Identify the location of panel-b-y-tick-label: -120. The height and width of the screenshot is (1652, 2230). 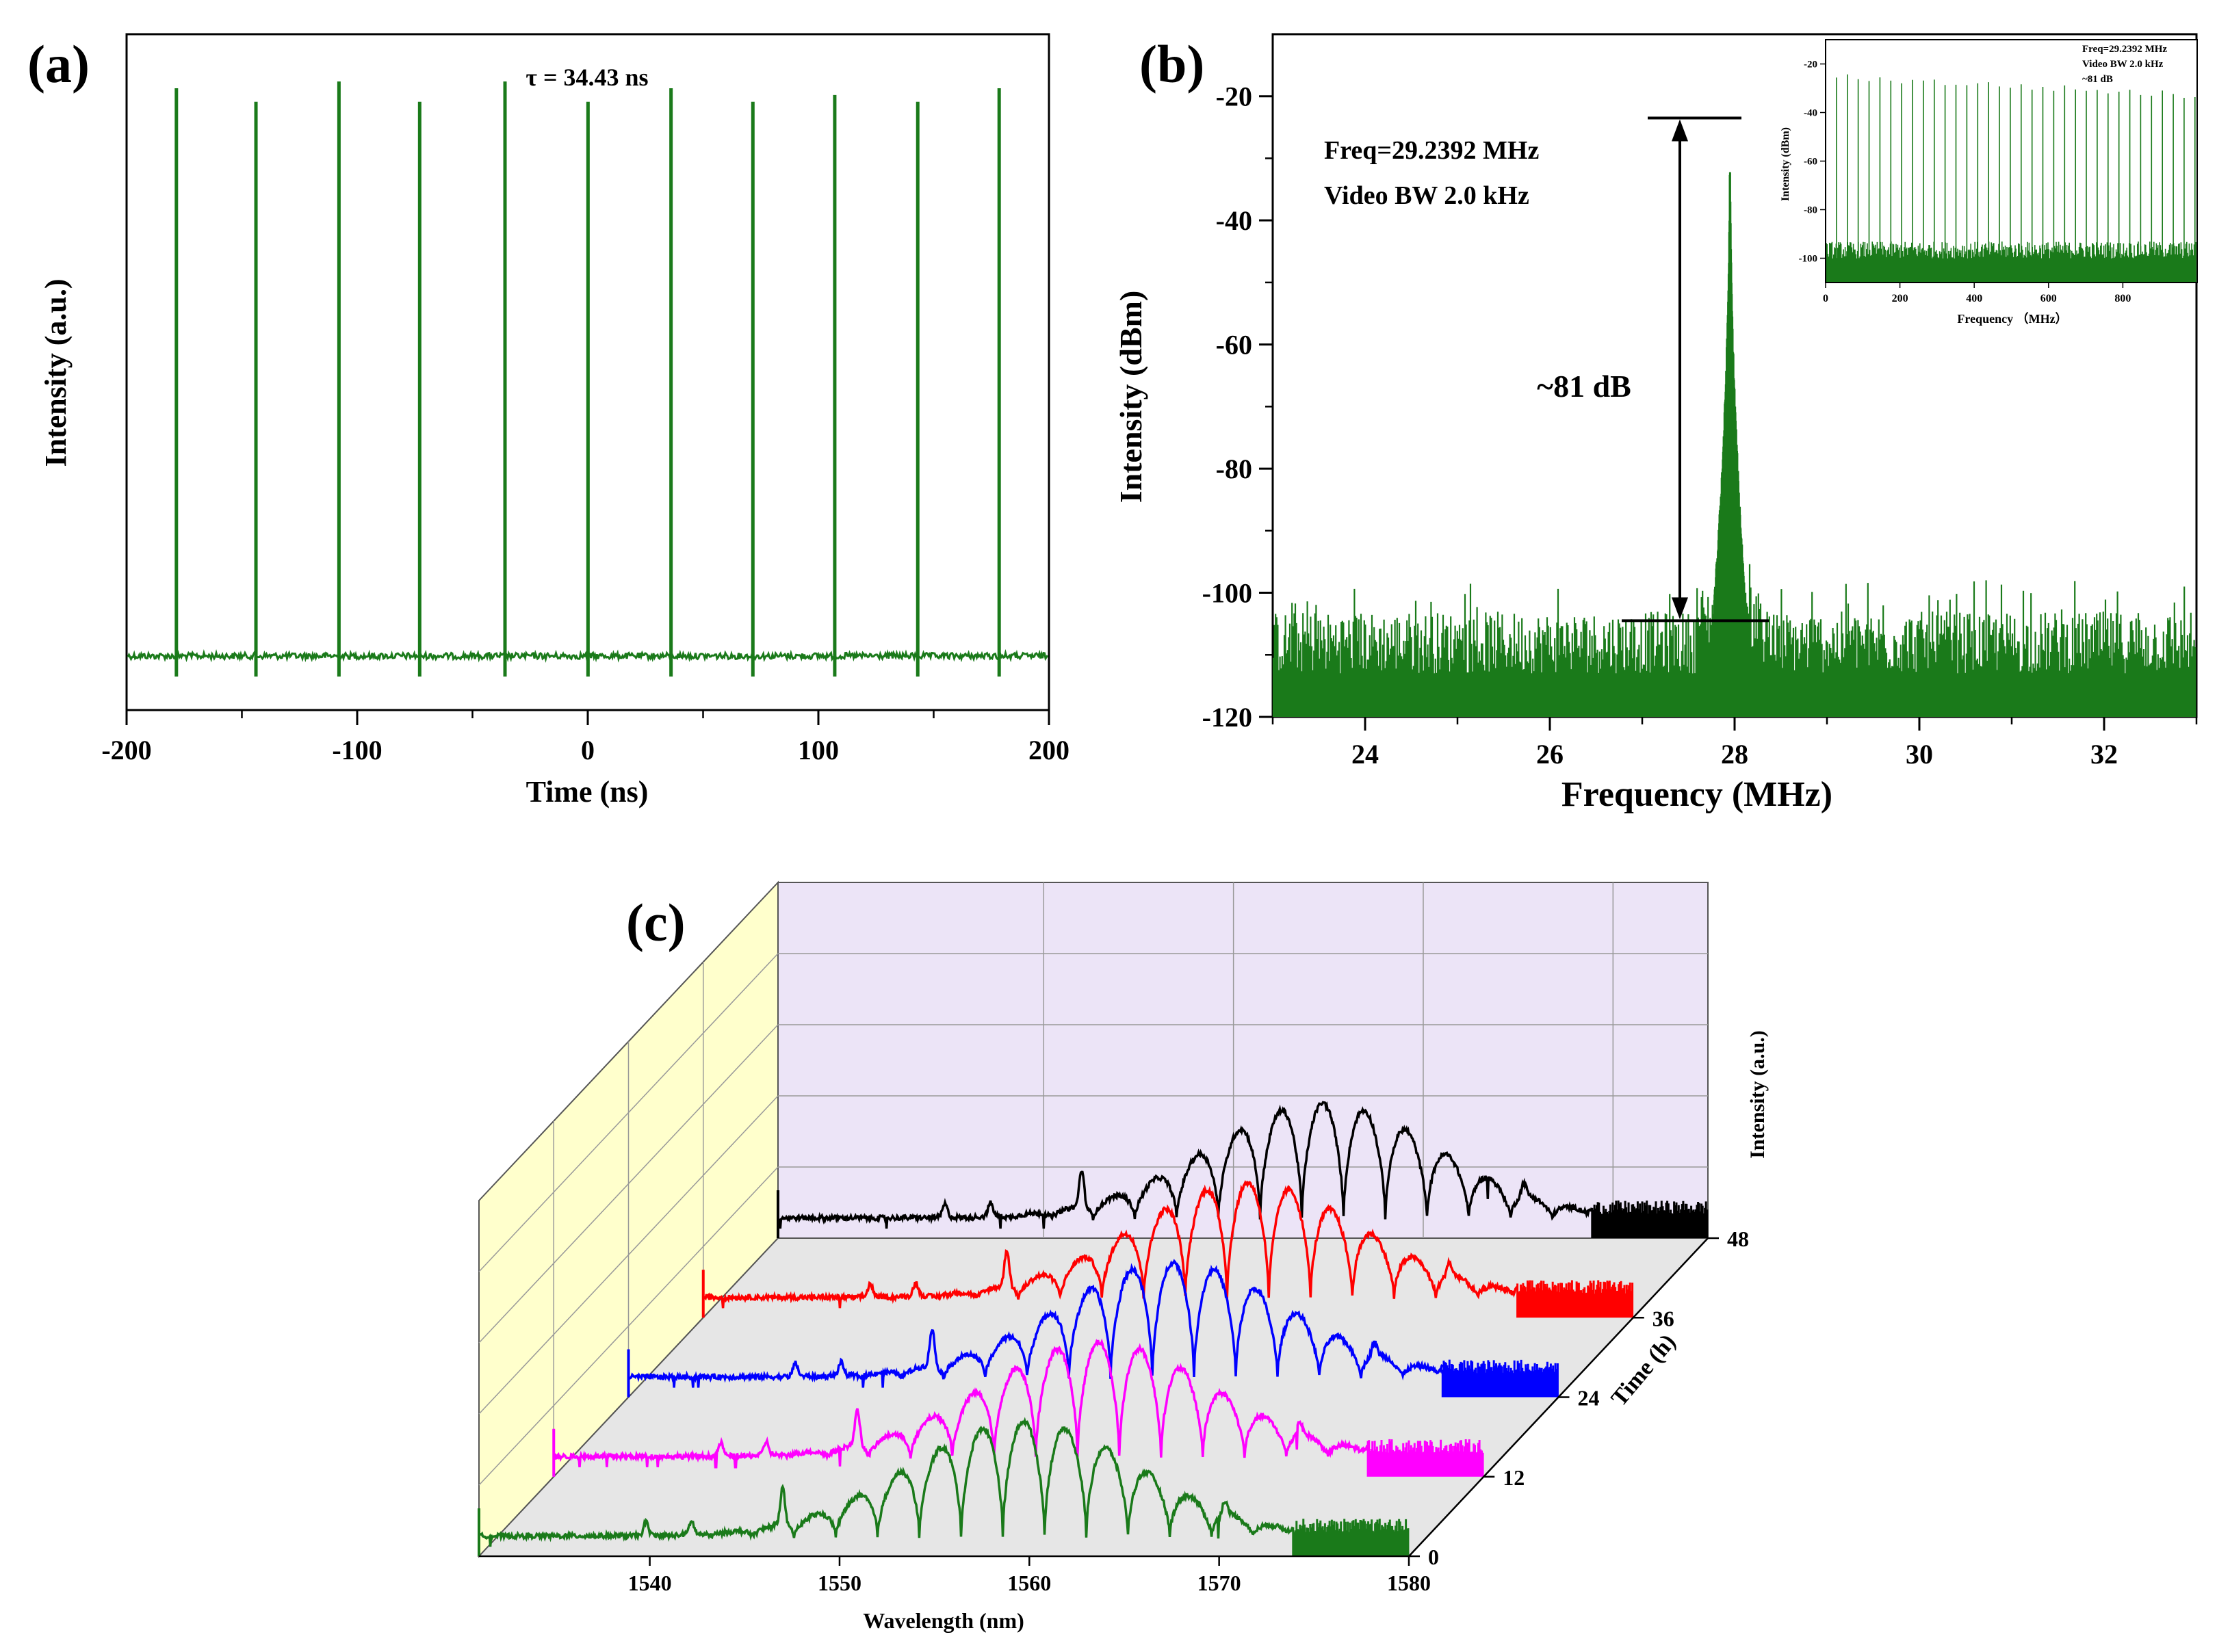
(1227, 717).